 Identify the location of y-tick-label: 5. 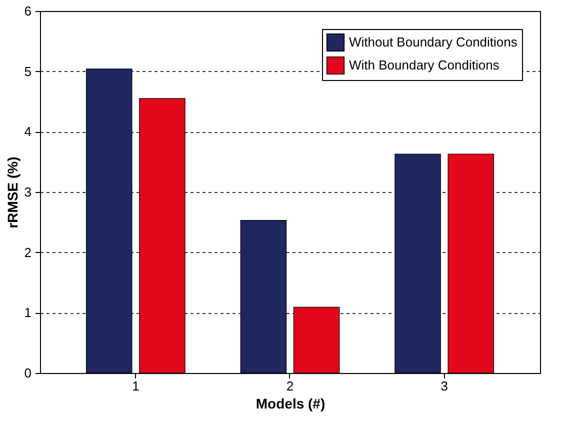
(28, 71).